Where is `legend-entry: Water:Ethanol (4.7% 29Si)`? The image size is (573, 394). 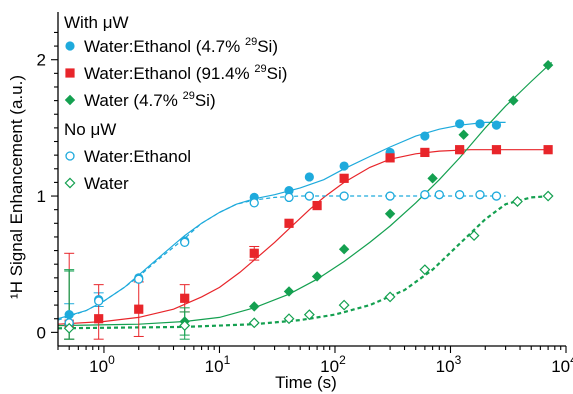
legend-entry: Water:Ethanol (4.7% 29Si) is located at coordinates (171, 46).